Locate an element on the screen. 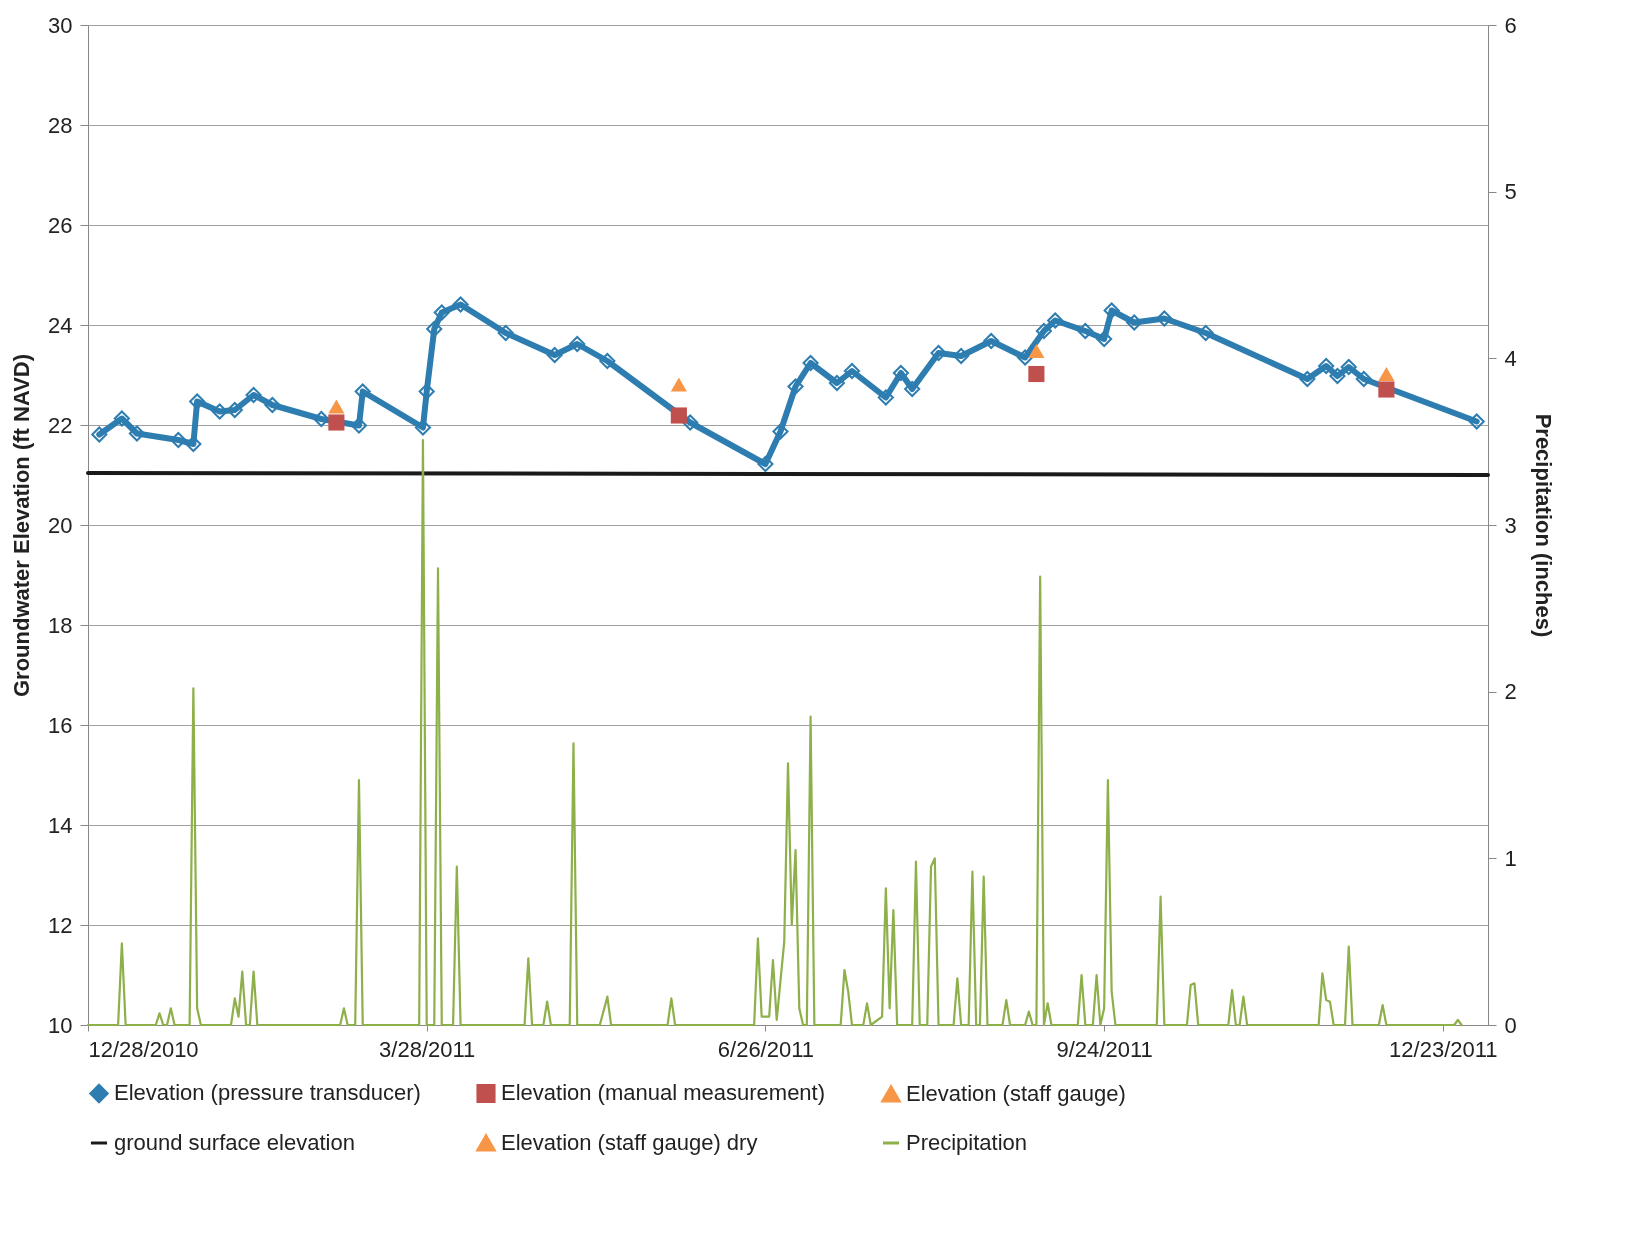 This screenshot has height=1235, width=1650. legend-label: Elevation (staff gauge) dry is located at coordinates (629, 1142).